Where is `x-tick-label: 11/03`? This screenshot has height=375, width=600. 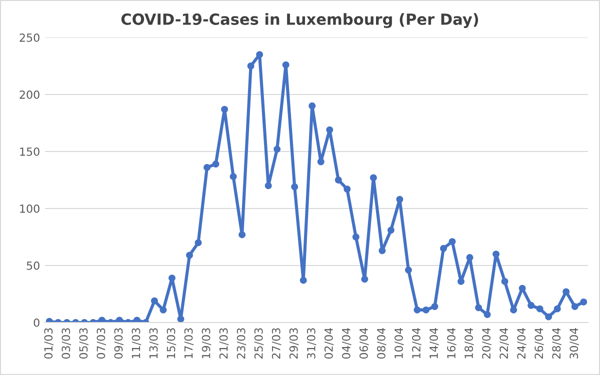
x-tick-label: 11/03 is located at coordinates (137, 343).